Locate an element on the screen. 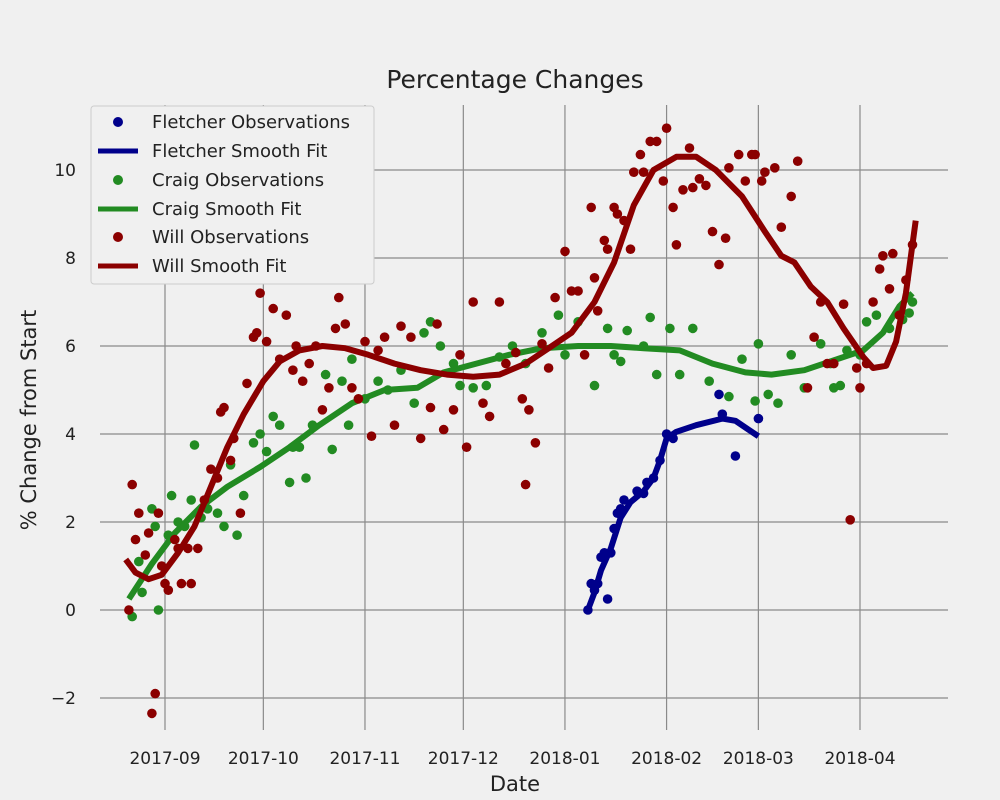 This screenshot has height=800, width=1000. fletcher-smooth-fit-line is located at coordinates (673, 513).